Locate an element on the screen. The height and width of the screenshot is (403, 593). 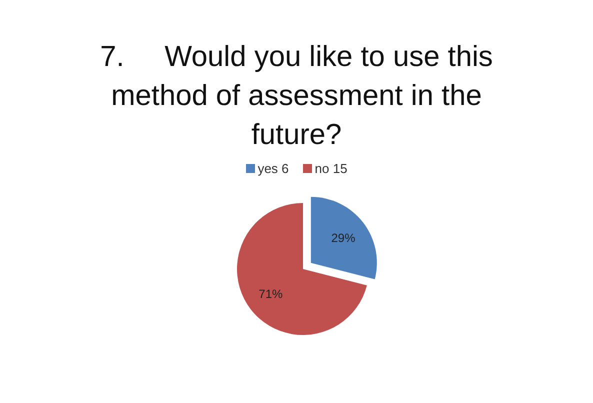
legend-label: no 15 is located at coordinates (331, 168).